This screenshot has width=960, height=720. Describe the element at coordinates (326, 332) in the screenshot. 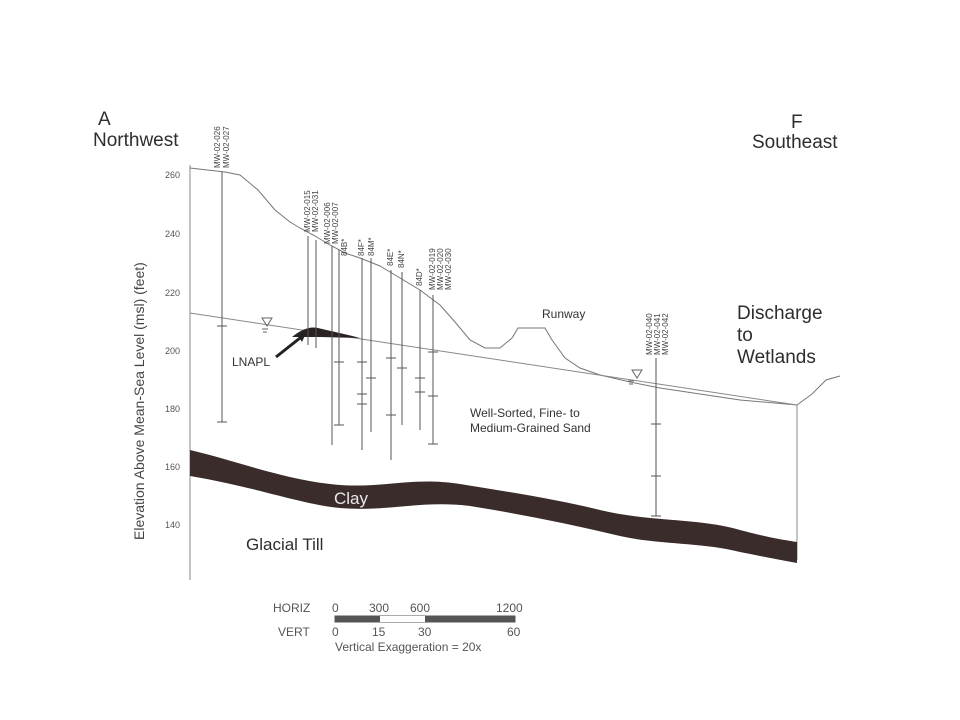

I see `lnapl-lens` at that location.